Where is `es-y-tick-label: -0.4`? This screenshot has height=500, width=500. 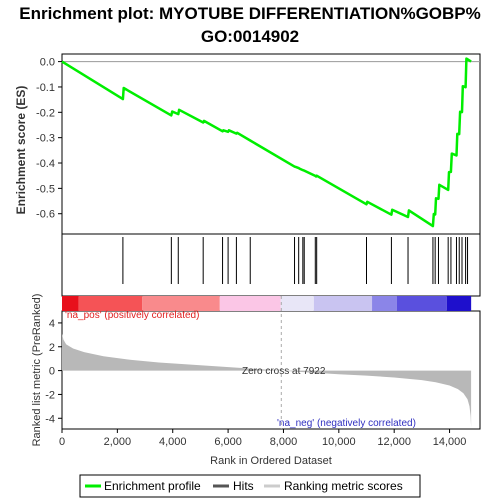
es-y-tick-label: -0.4 is located at coordinates (45, 164).